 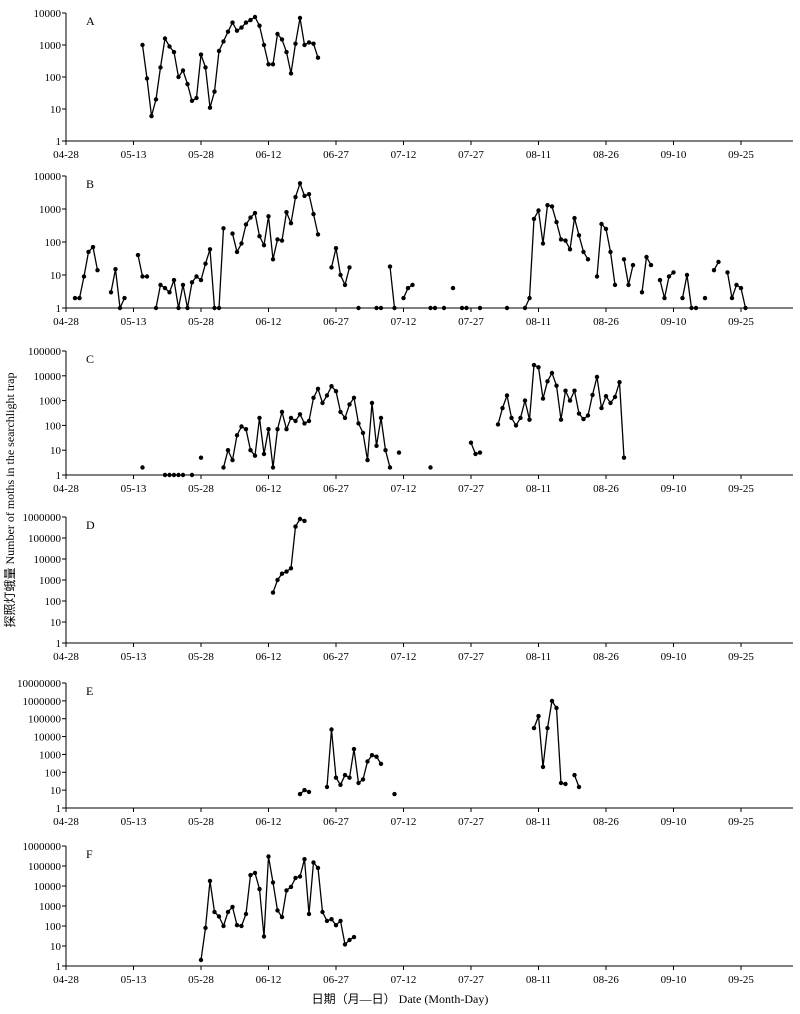 What do you see at coordinates (741, 155) in the screenshot?
I see `x-tick-label: 09-25` at bounding box center [741, 155].